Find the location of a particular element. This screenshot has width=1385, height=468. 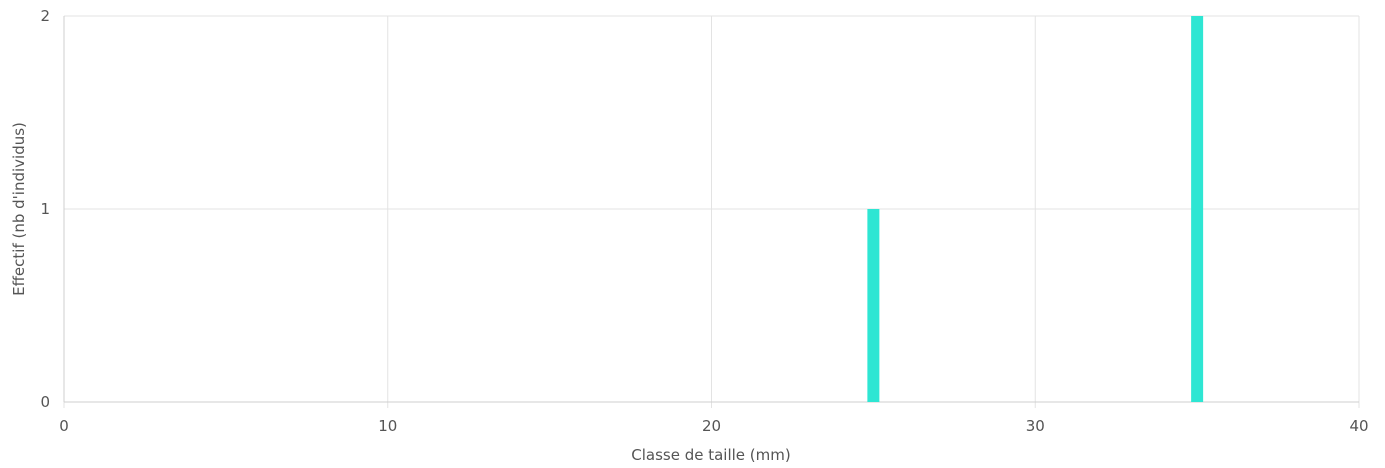

x-axis-title: Classe de taille (mm) is located at coordinates (710, 455).